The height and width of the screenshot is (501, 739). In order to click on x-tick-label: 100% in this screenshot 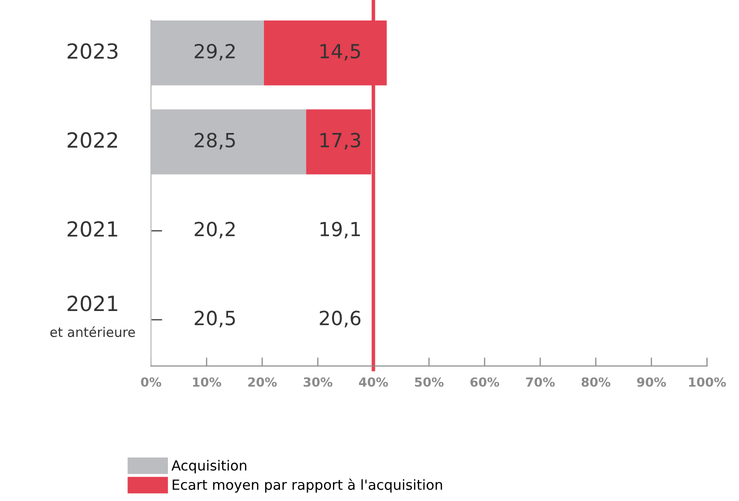, I will do `click(707, 382)`.